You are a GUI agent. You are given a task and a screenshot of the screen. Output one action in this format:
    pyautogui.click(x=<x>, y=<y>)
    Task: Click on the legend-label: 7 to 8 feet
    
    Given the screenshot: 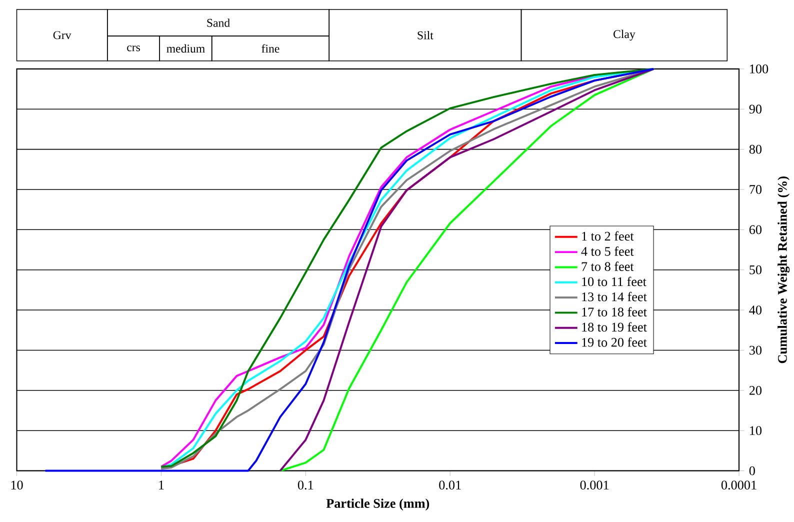 What is the action you would take?
    pyautogui.click(x=608, y=266)
    